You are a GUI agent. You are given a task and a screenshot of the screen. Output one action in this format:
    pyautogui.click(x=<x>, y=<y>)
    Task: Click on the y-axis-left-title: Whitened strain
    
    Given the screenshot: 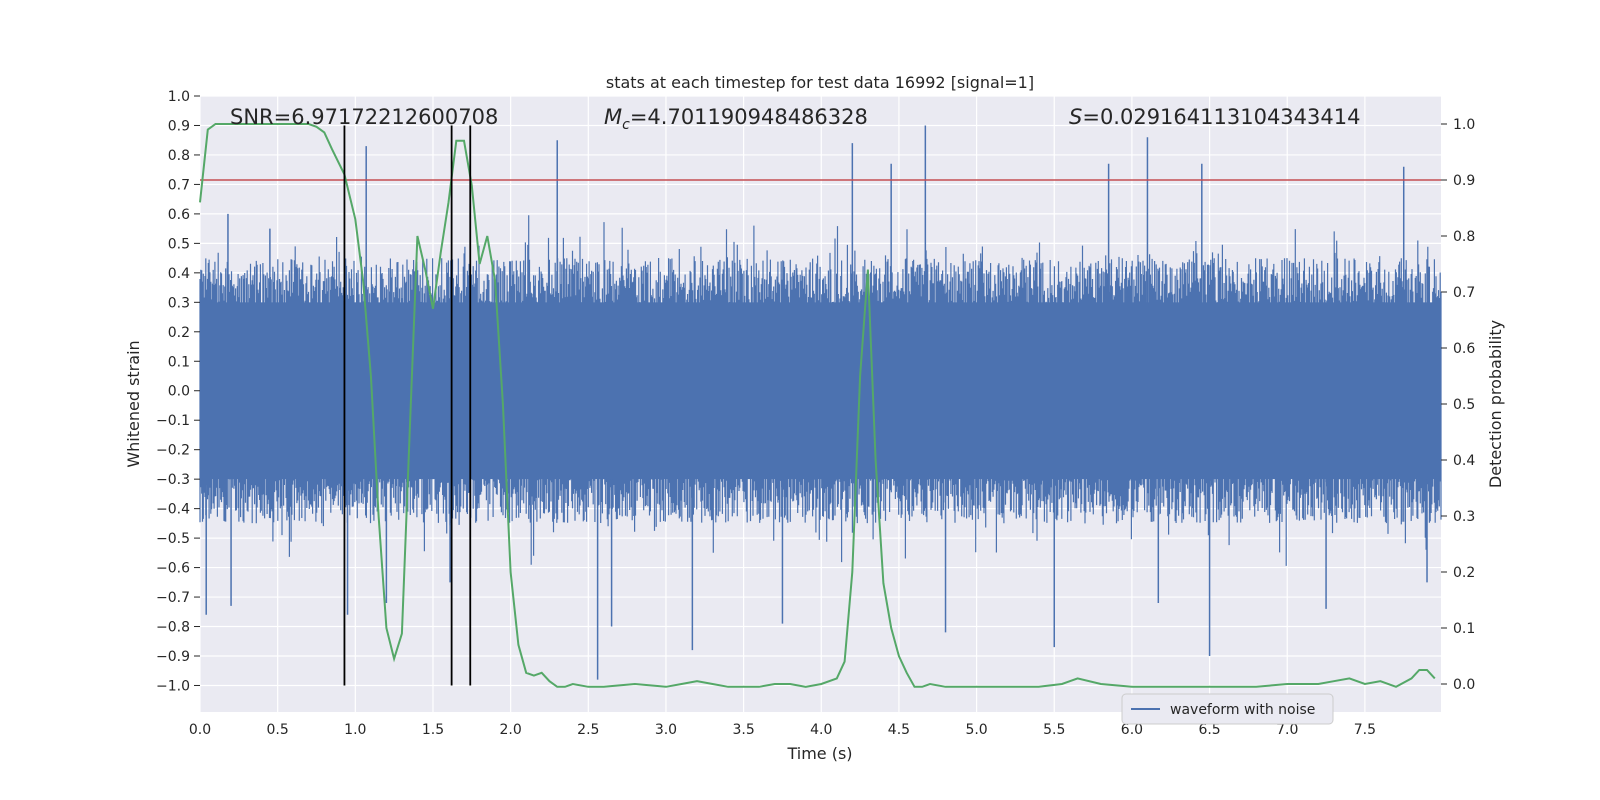 What is the action you would take?
    pyautogui.click(x=133, y=403)
    